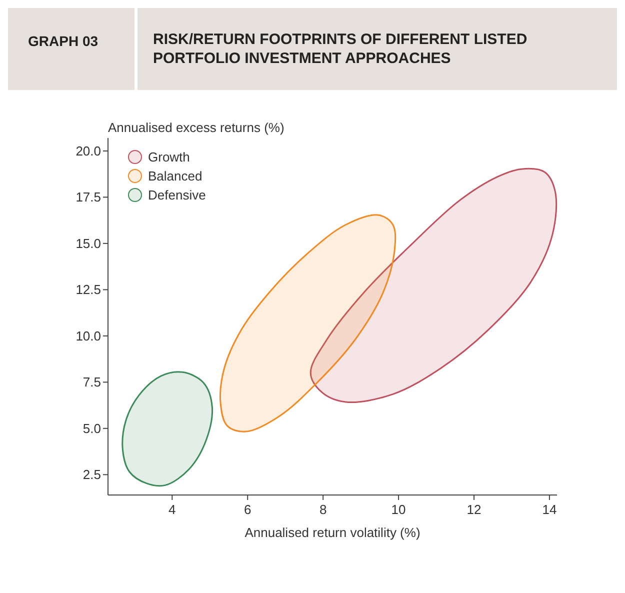  What do you see at coordinates (332, 532) in the screenshot?
I see `x-axis-title: Annualised return volatility (%)` at bounding box center [332, 532].